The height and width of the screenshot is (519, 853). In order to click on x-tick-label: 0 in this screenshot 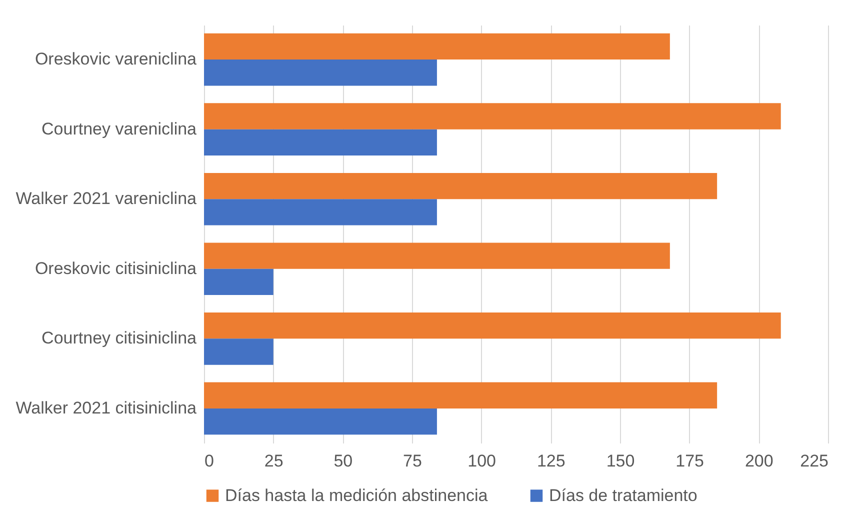, I will do `click(209, 461)`.